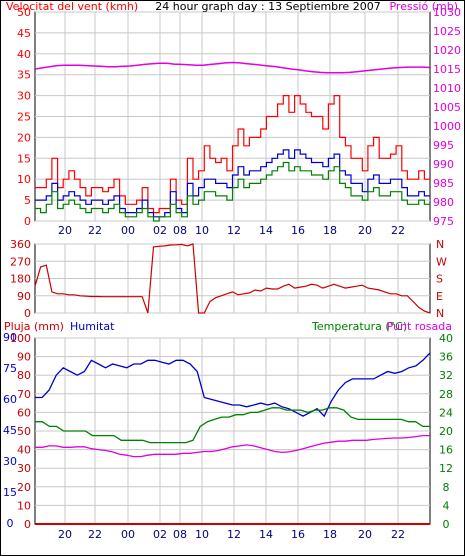  I want to click on rain-y-tick-label: 90, so click(24, 357).